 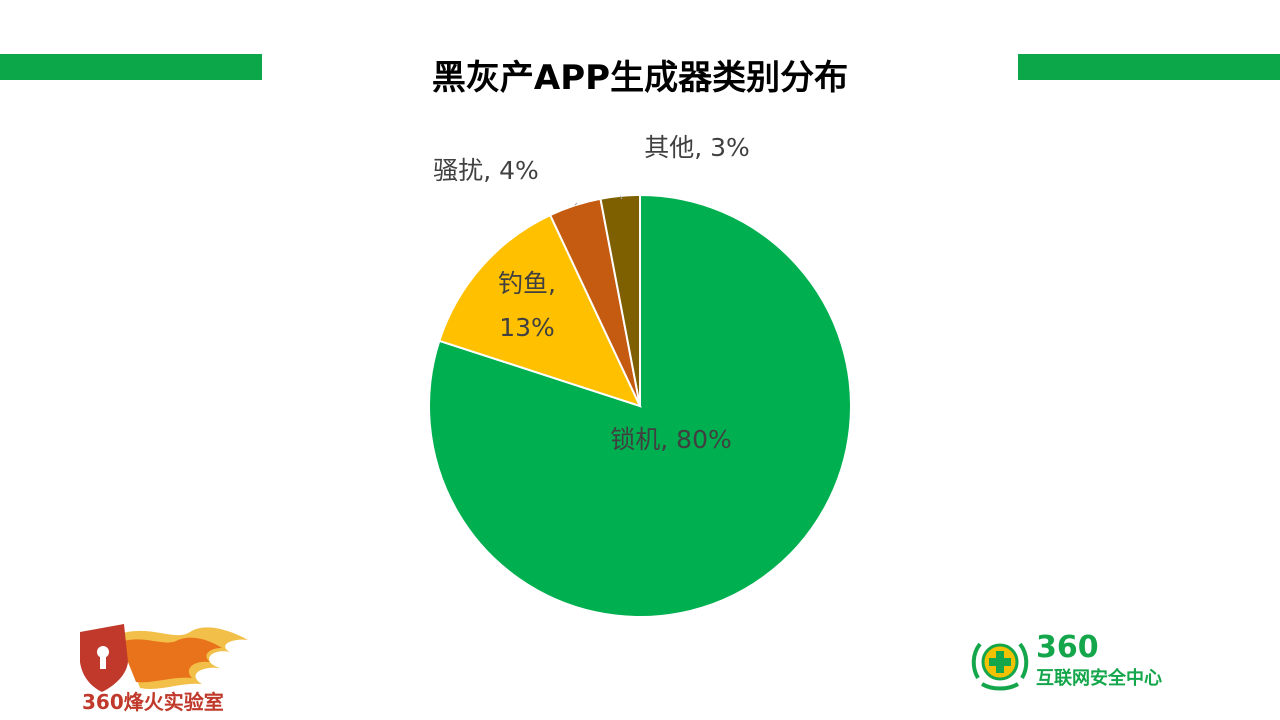 I want to click on slide-title: 黑灰产APP生成器类别分布, so click(x=640, y=78).